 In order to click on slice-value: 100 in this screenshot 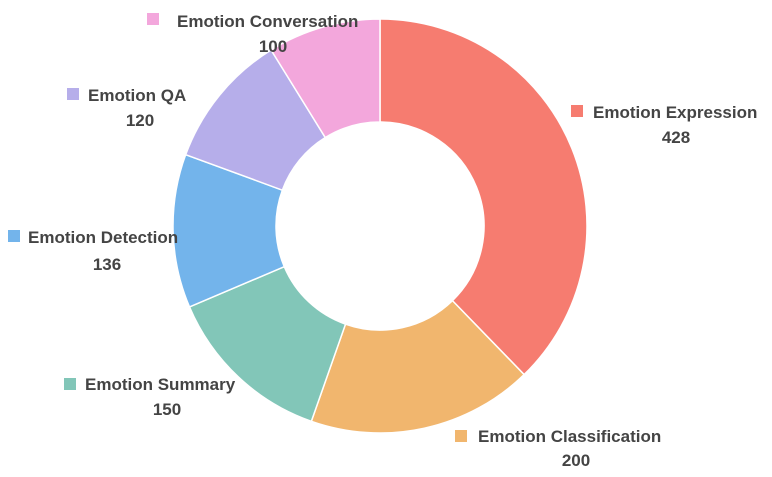, I will do `click(273, 46)`.